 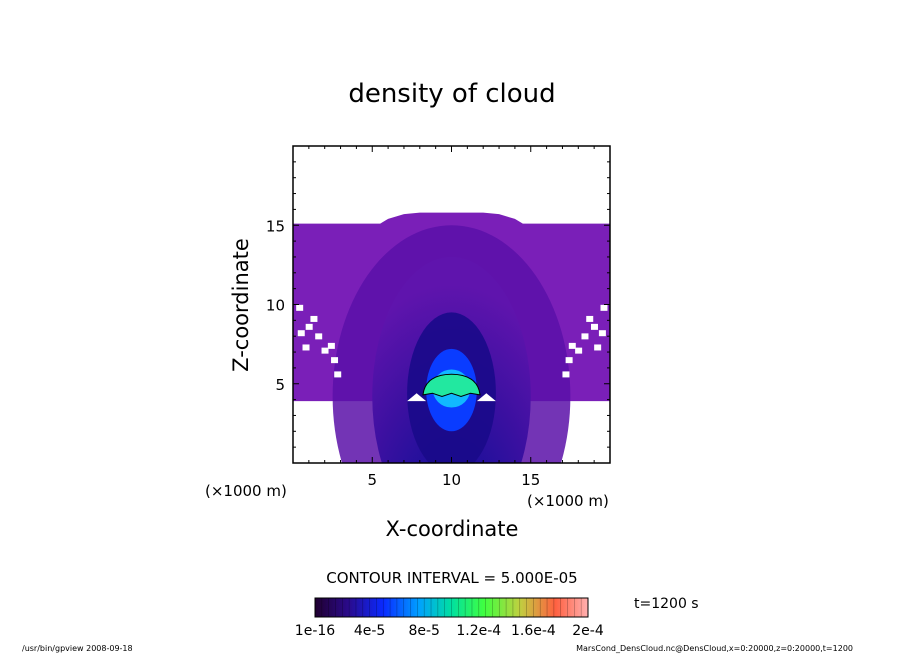 What do you see at coordinates (372, 480) in the screenshot?
I see `x-tick-label-0: 5` at bounding box center [372, 480].